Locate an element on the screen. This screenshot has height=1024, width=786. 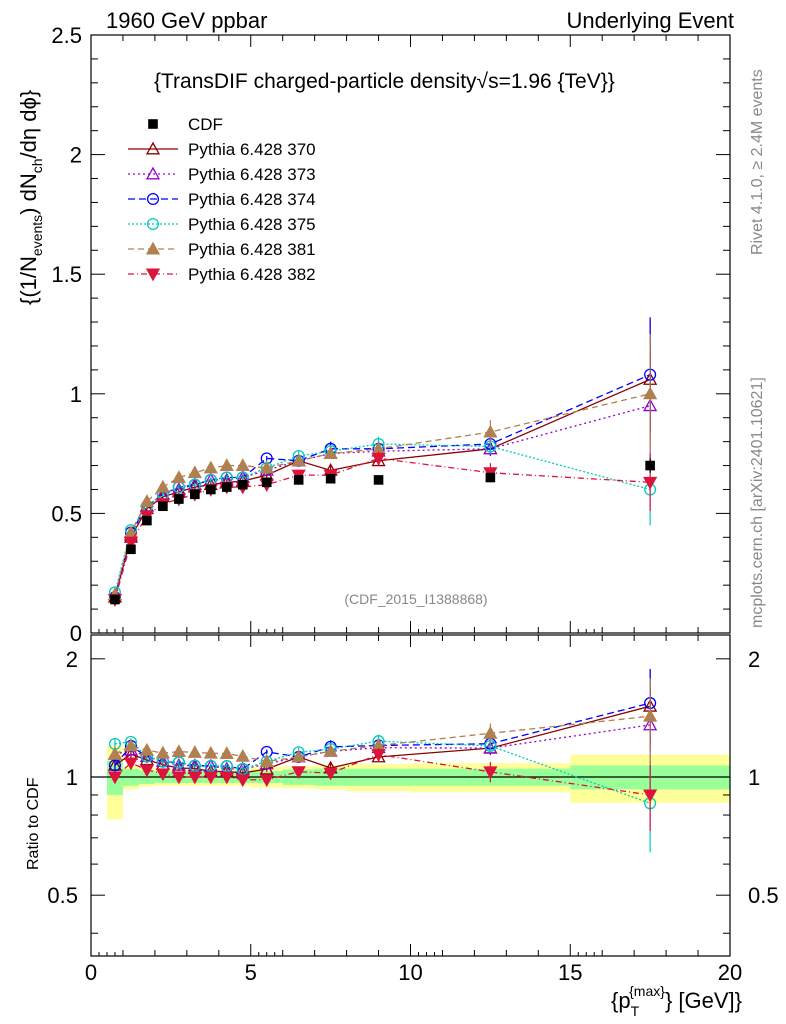
legend-item: Pythia 6.428 381 is located at coordinates (222, 249).